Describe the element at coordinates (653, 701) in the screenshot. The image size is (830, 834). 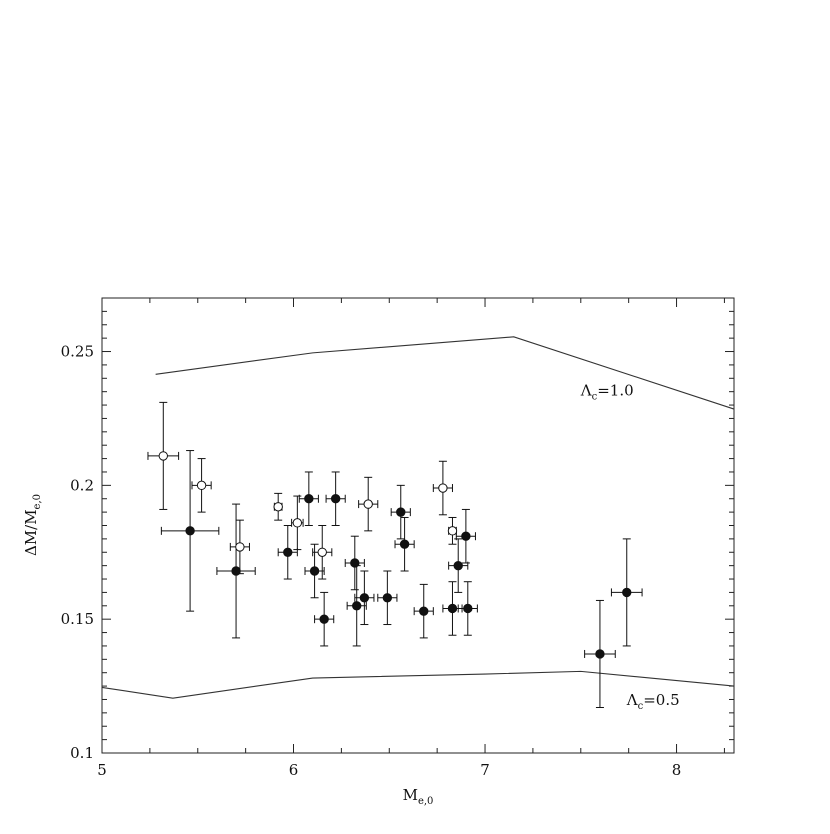
I see `curve-label: Λc=0.5` at that location.